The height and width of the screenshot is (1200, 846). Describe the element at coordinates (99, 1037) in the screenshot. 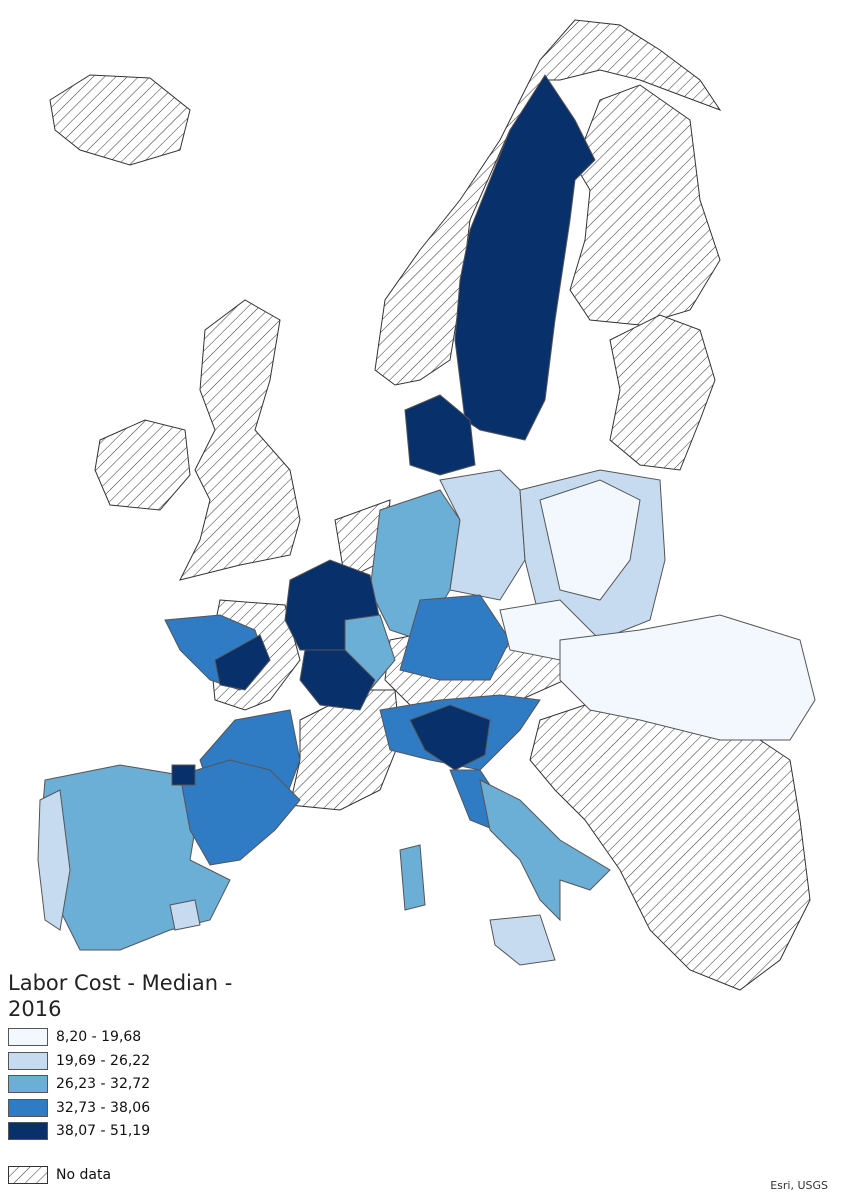

I see `legend-label: 8,20 - 19,68` at that location.